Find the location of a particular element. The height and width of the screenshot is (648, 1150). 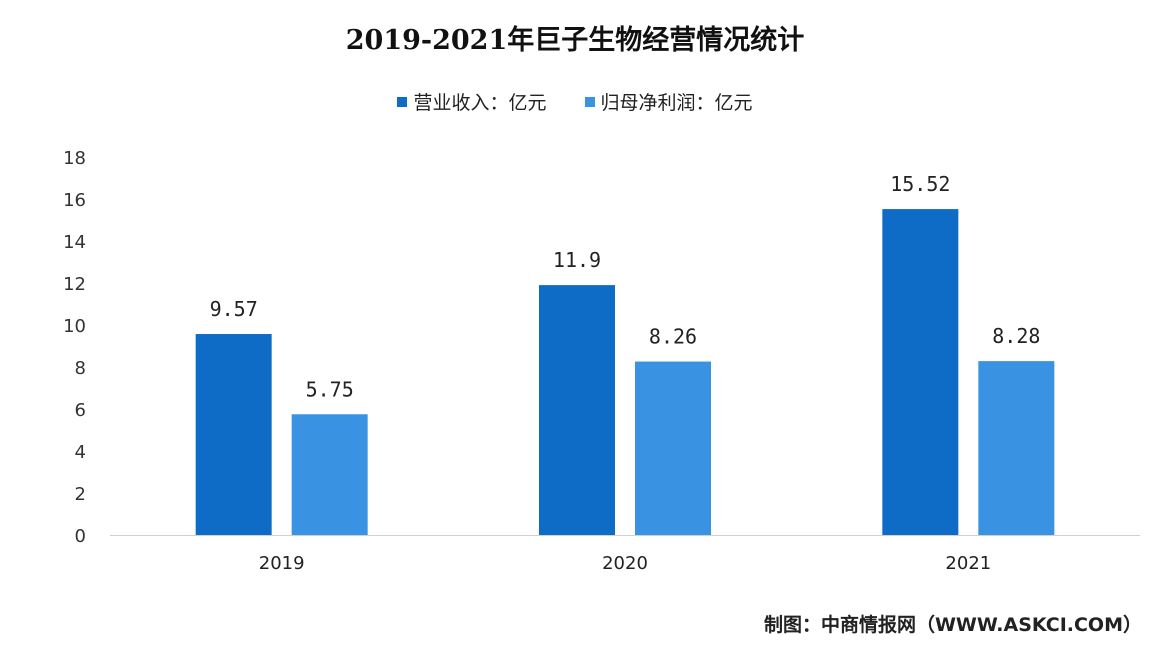

data-label-net-profit-2019: 5.75 is located at coordinates (330, 389).